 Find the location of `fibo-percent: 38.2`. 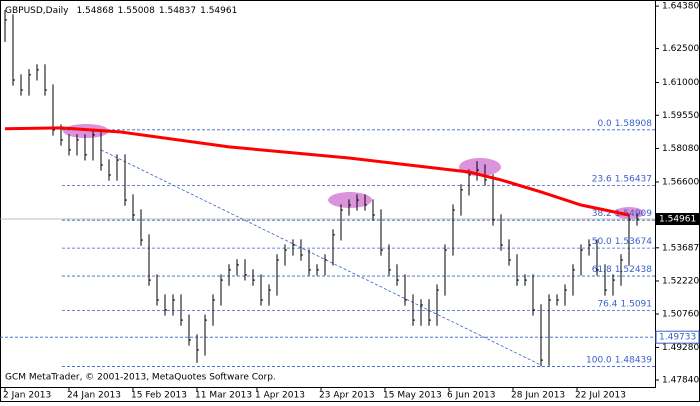

fibo-percent: 38.2 is located at coordinates (602, 214).